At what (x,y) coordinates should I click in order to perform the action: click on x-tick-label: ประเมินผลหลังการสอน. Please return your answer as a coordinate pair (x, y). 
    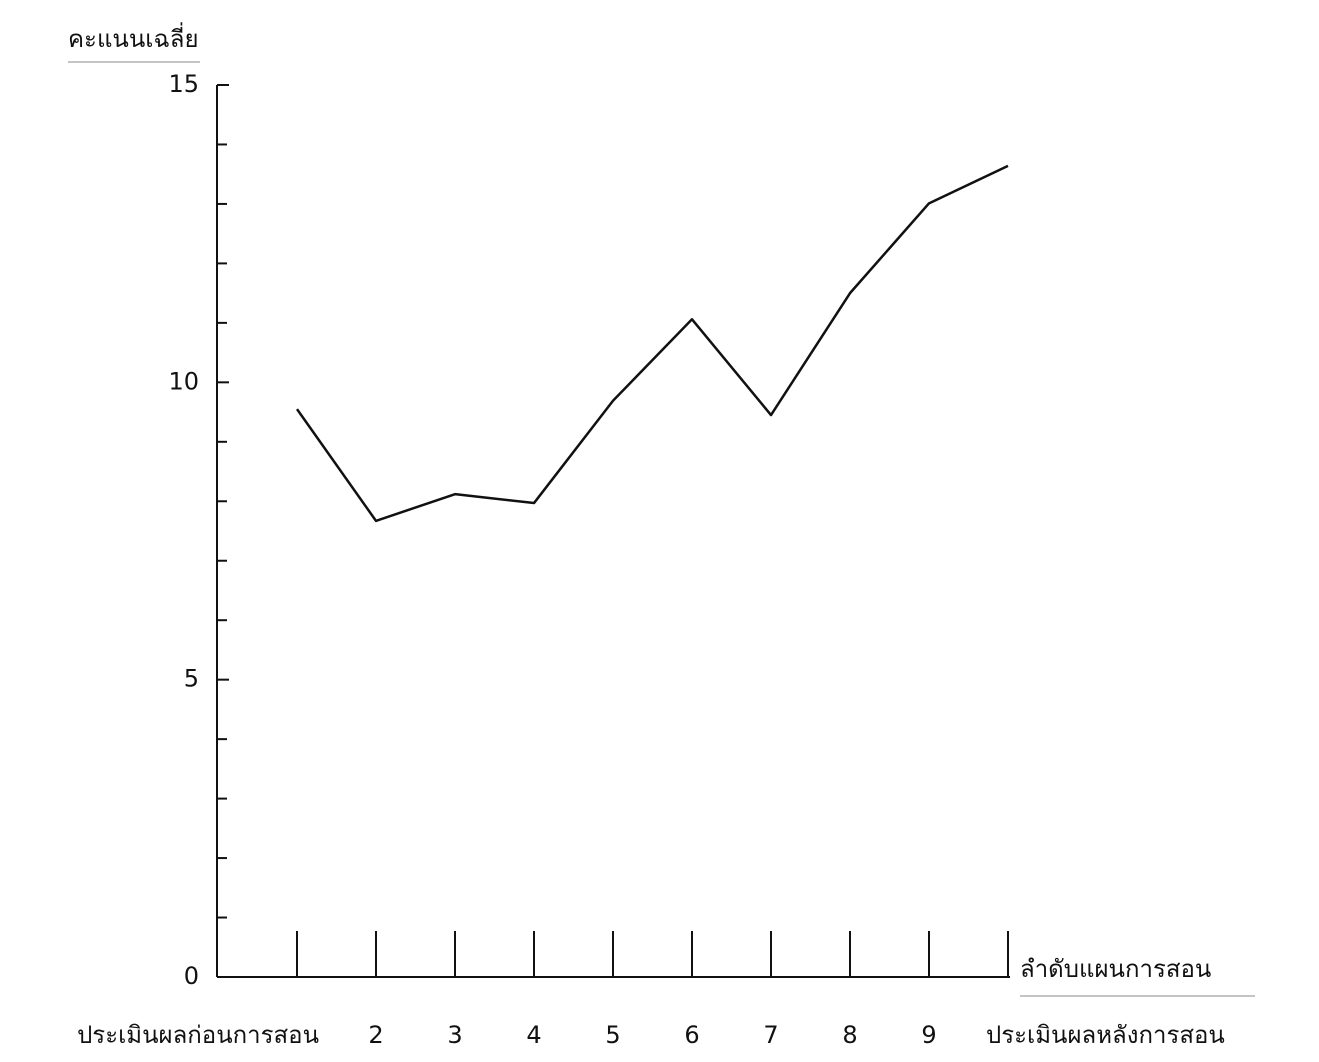
    Looking at the image, I should click on (1105, 1035).